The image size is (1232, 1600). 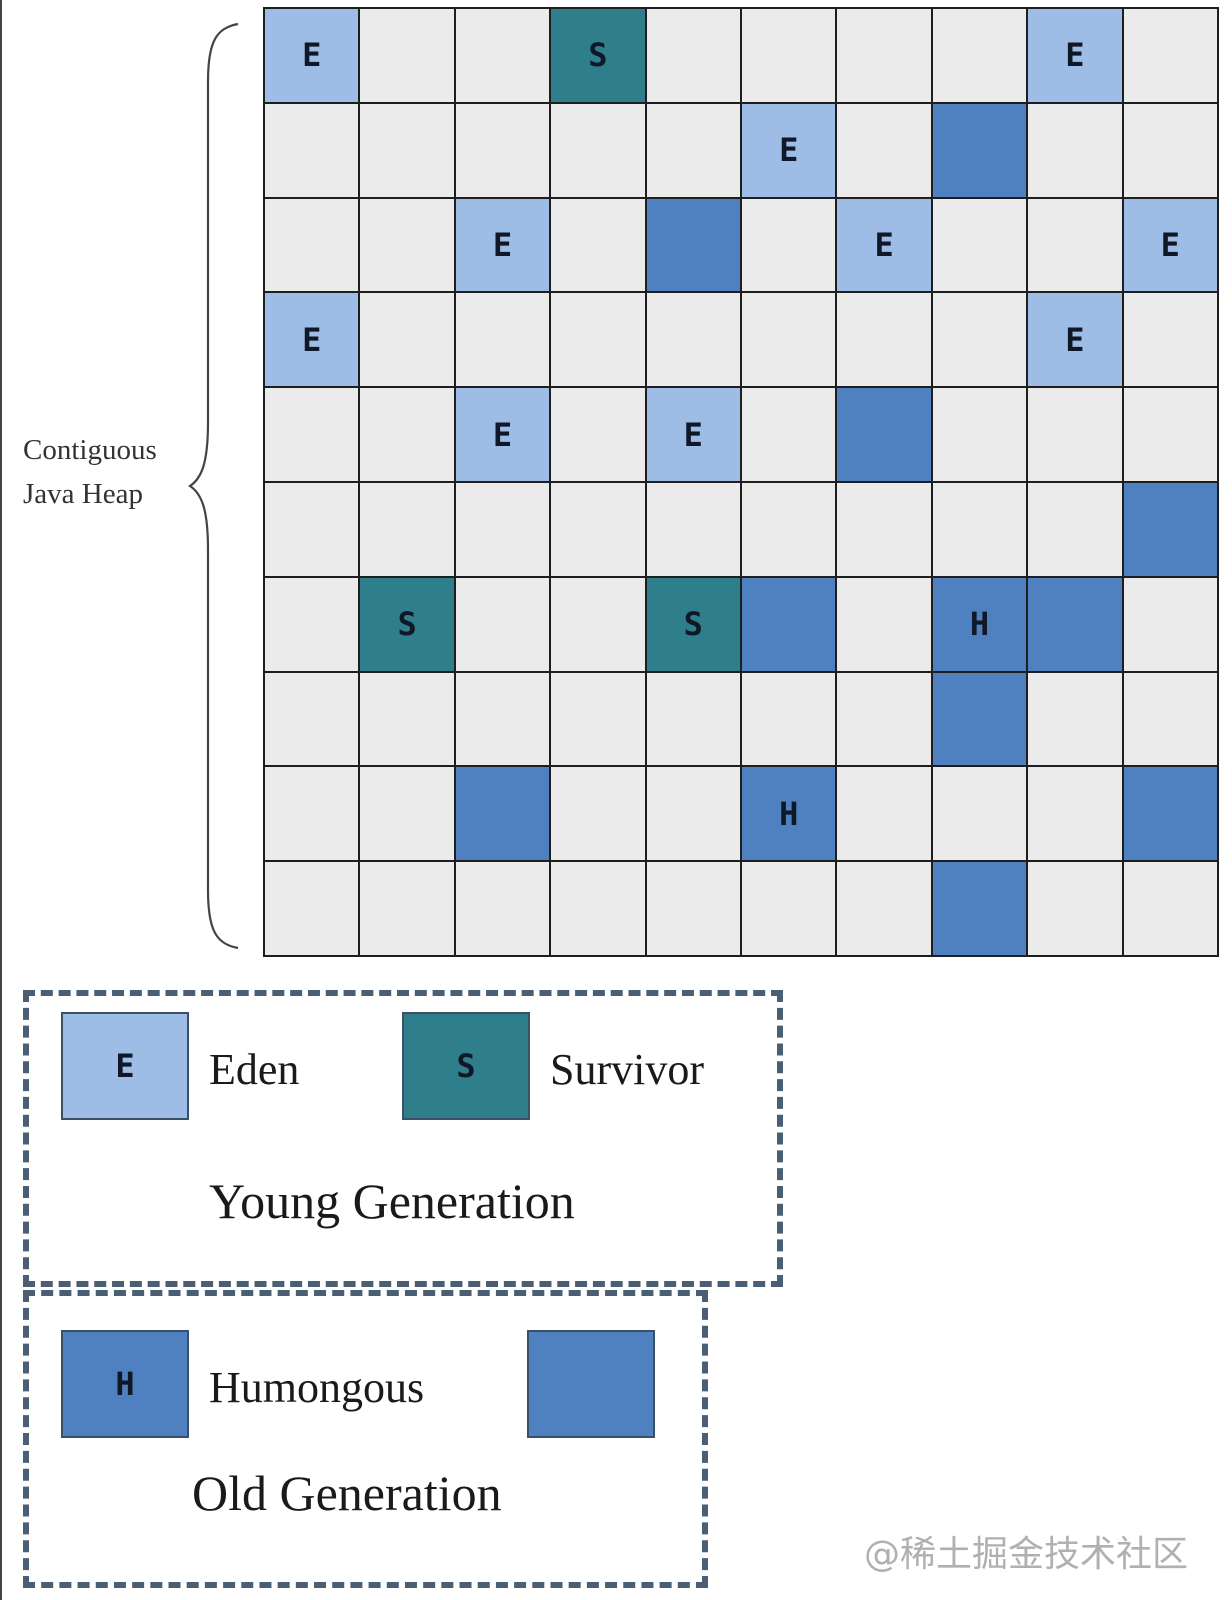 What do you see at coordinates (1, 800) in the screenshot?
I see `left-border-line` at bounding box center [1, 800].